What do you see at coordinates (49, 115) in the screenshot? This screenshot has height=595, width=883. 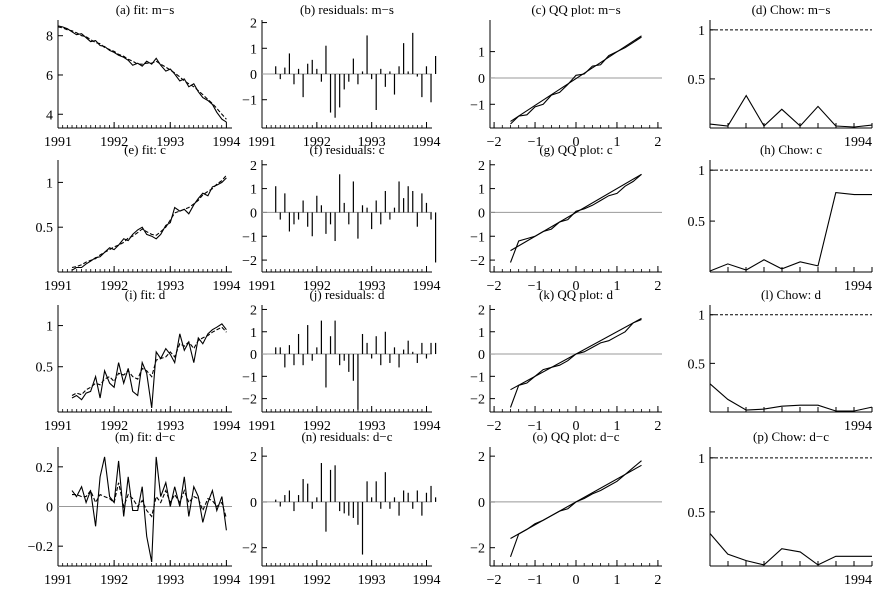 I see `y-tick-label: 4` at bounding box center [49, 115].